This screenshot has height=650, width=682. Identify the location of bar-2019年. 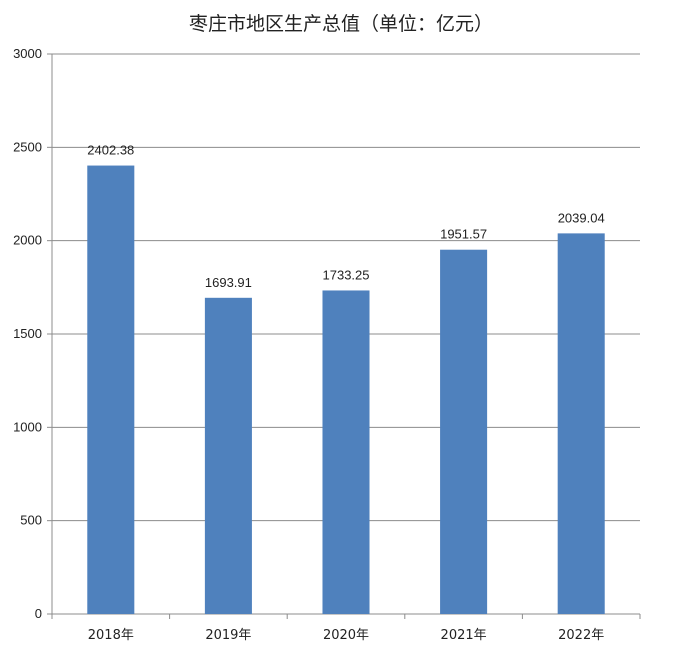
(228, 455).